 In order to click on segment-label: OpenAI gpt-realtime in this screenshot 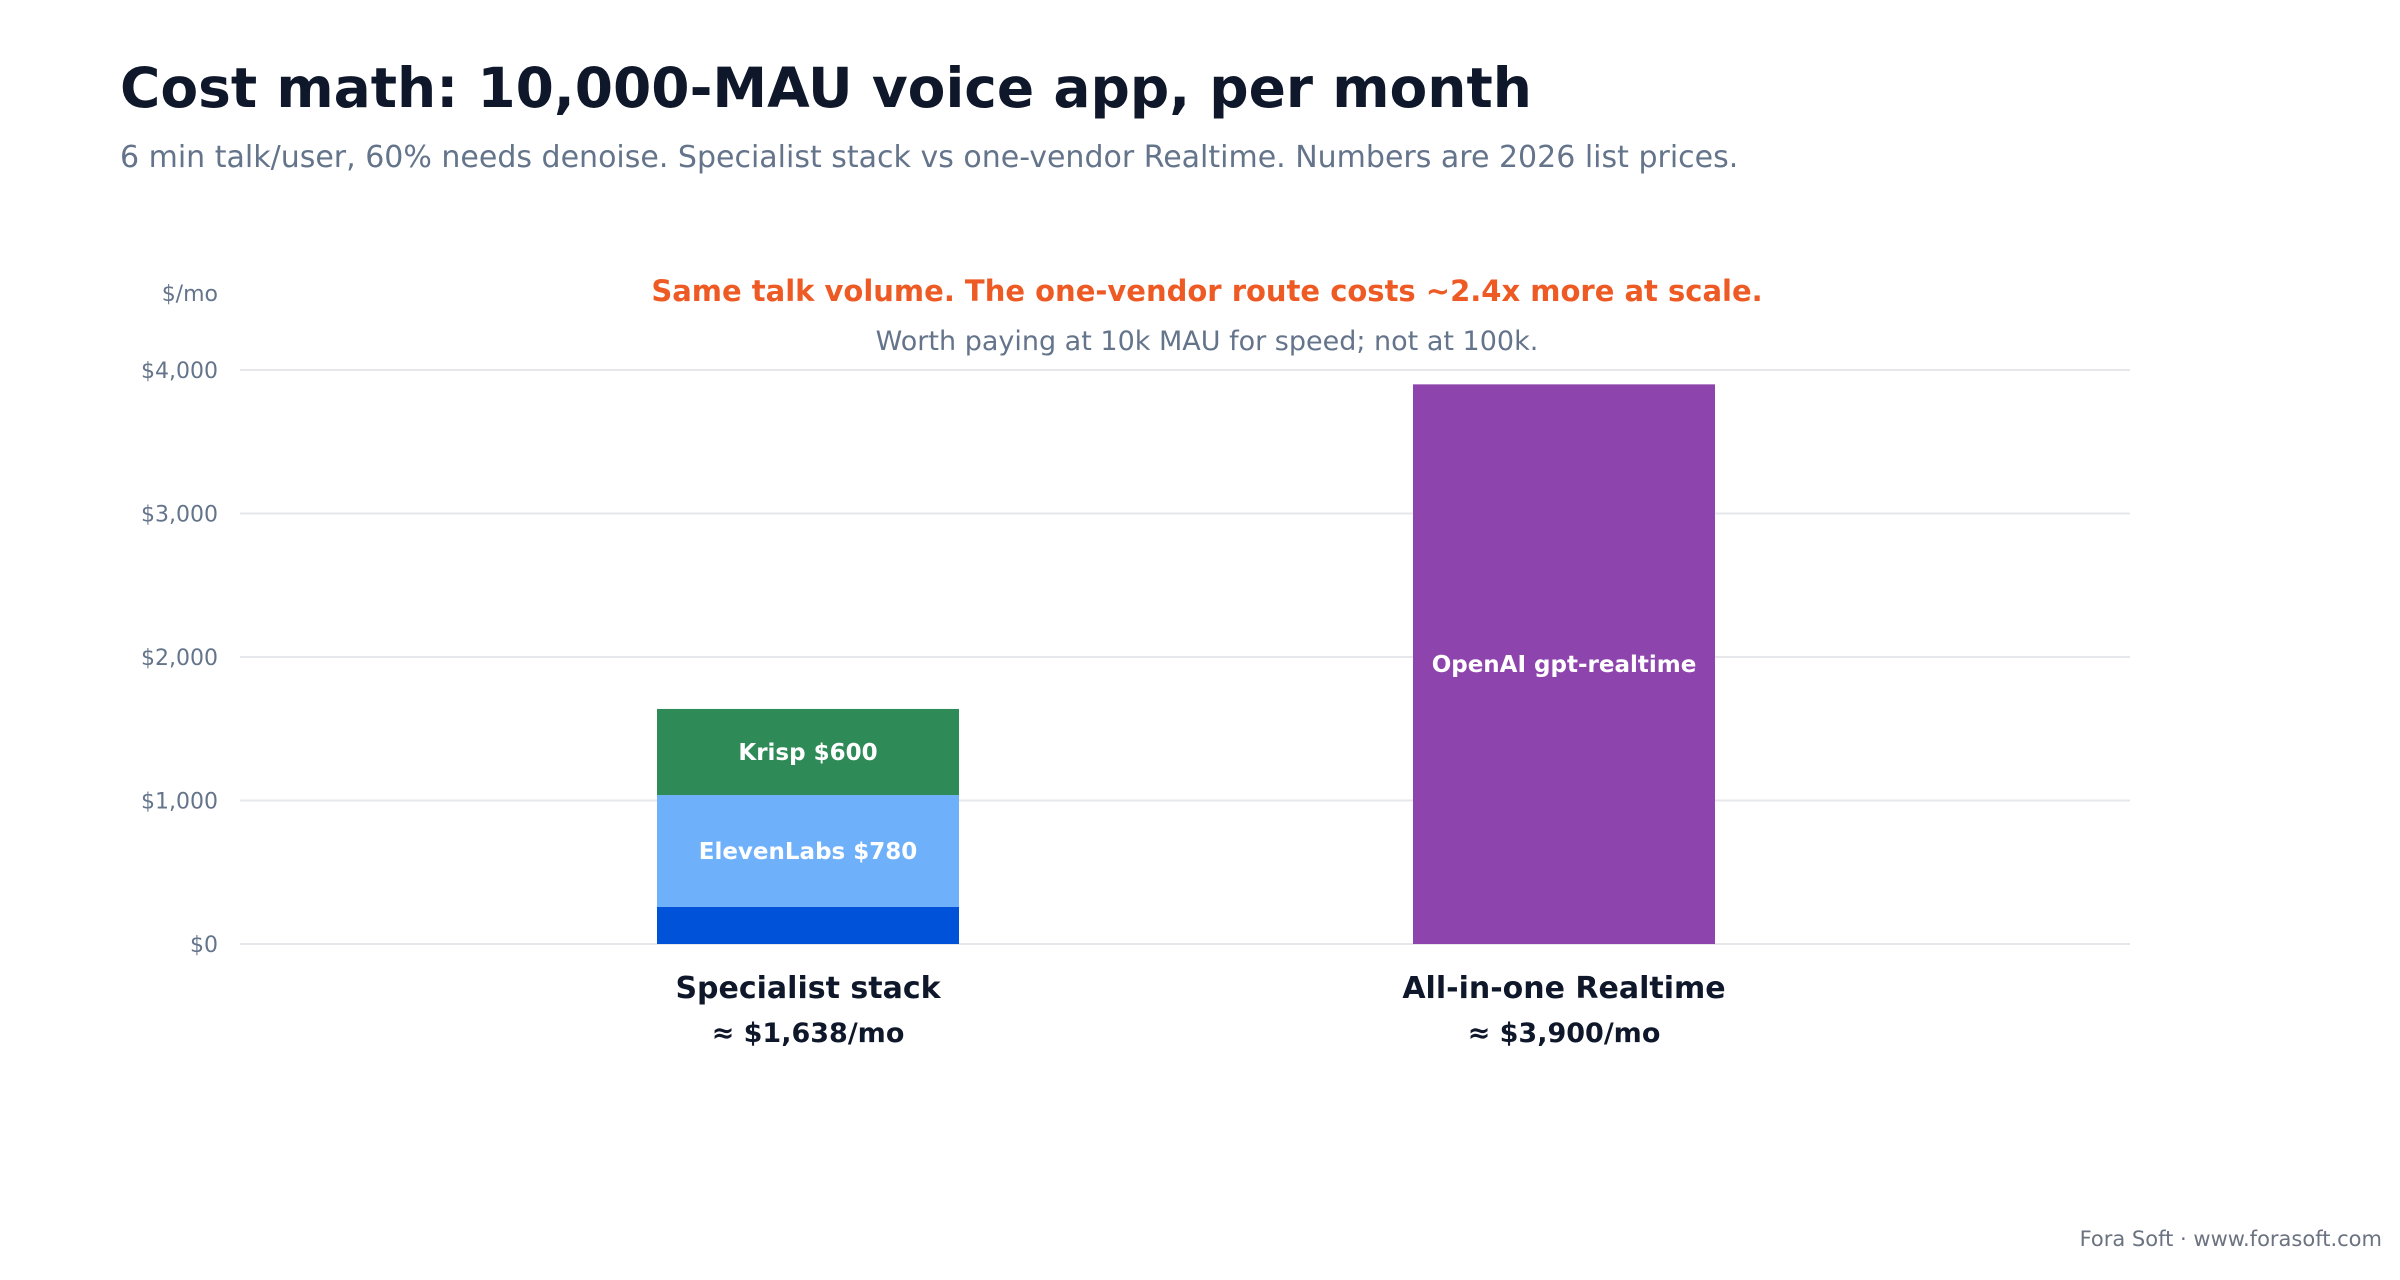, I will do `click(1564, 665)`.